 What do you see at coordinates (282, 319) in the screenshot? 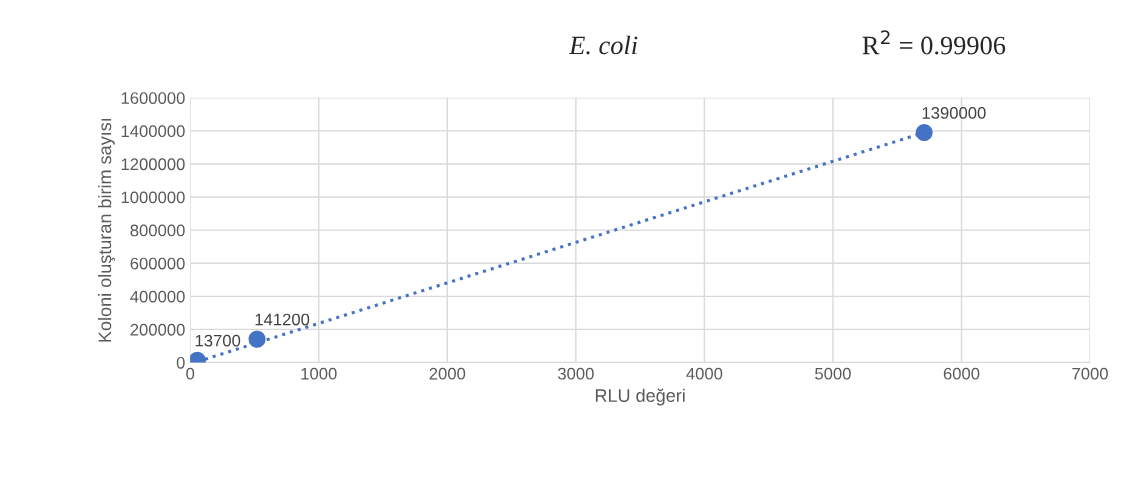
I see `data-label: 141200` at bounding box center [282, 319].